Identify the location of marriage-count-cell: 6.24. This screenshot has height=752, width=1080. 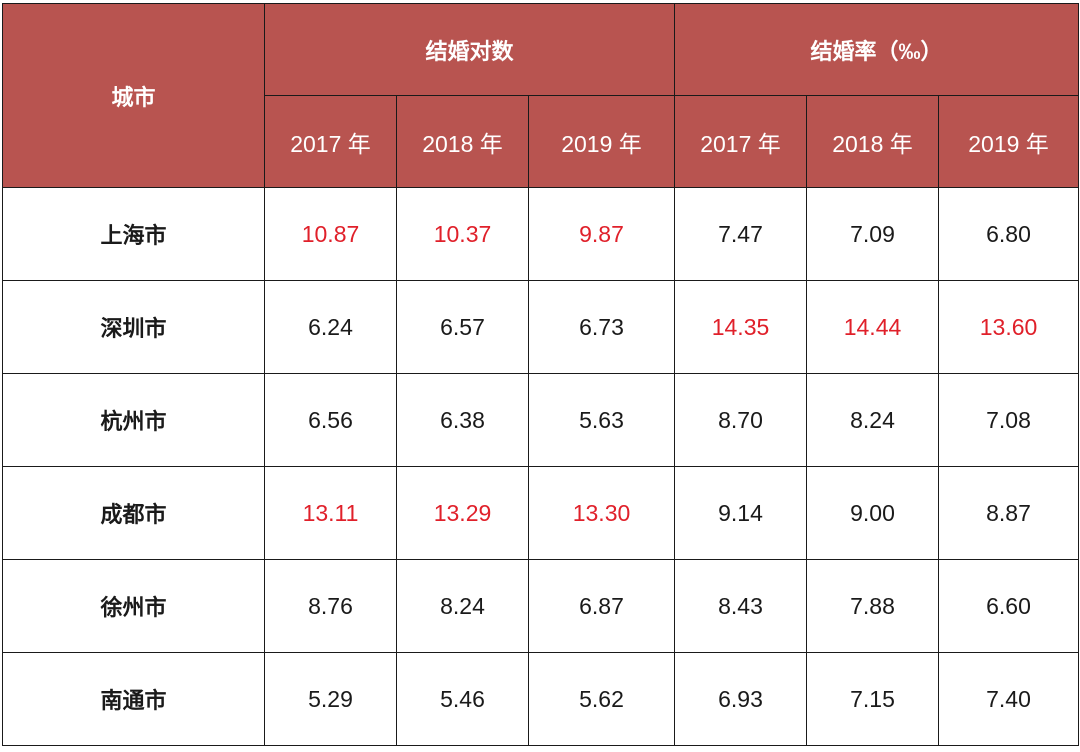
(330, 327).